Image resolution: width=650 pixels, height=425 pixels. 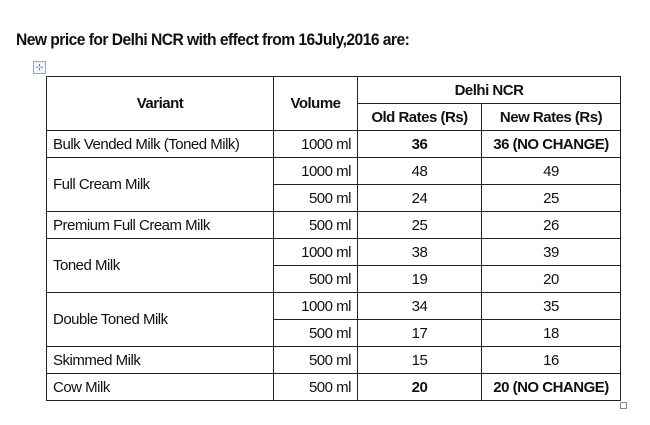 What do you see at coordinates (551, 360) in the screenshot?
I see `cell-new-rate: 16` at bounding box center [551, 360].